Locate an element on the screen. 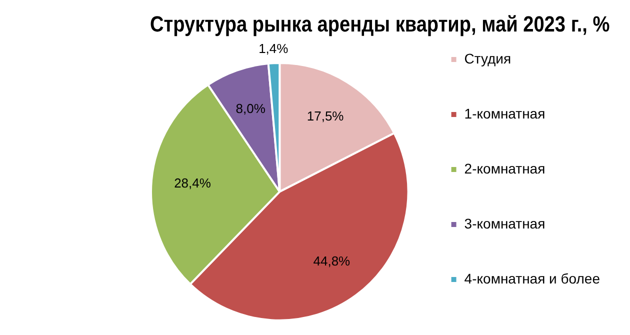  legend-label: 2-комнатная is located at coordinates (505, 168).